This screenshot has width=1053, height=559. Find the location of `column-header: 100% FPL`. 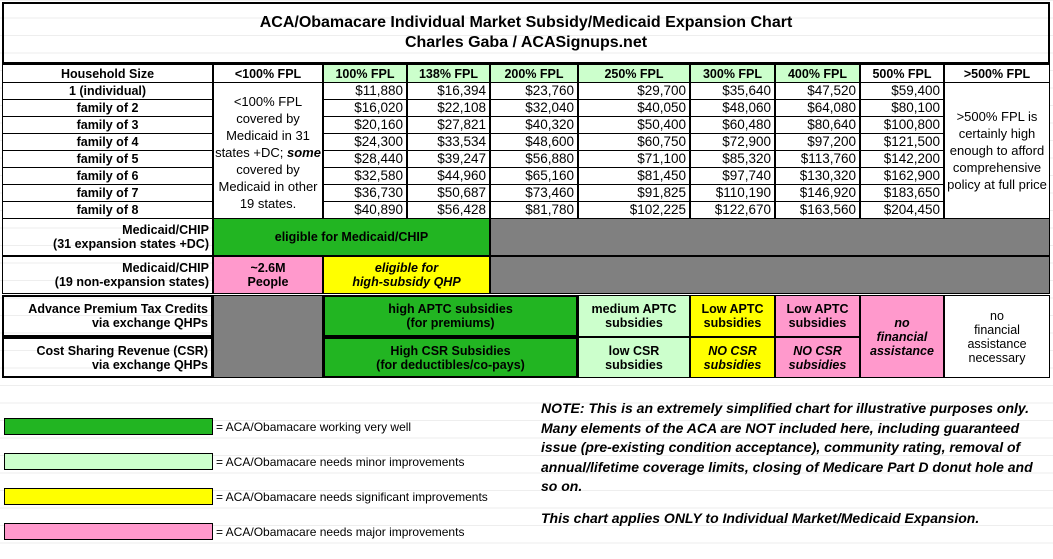

column-header: 100% FPL is located at coordinates (365, 73).